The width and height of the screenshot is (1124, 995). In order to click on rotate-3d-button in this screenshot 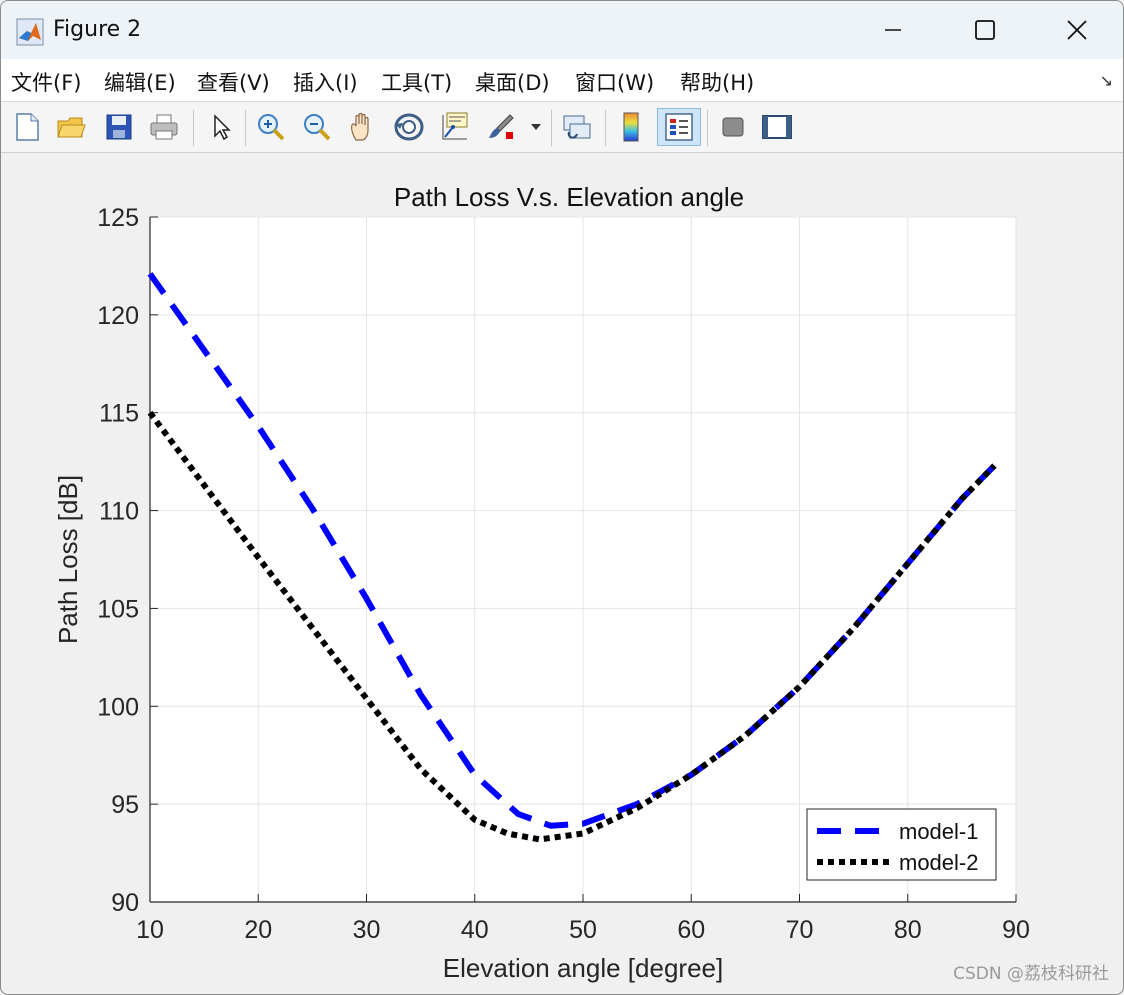, I will do `click(409, 127)`.